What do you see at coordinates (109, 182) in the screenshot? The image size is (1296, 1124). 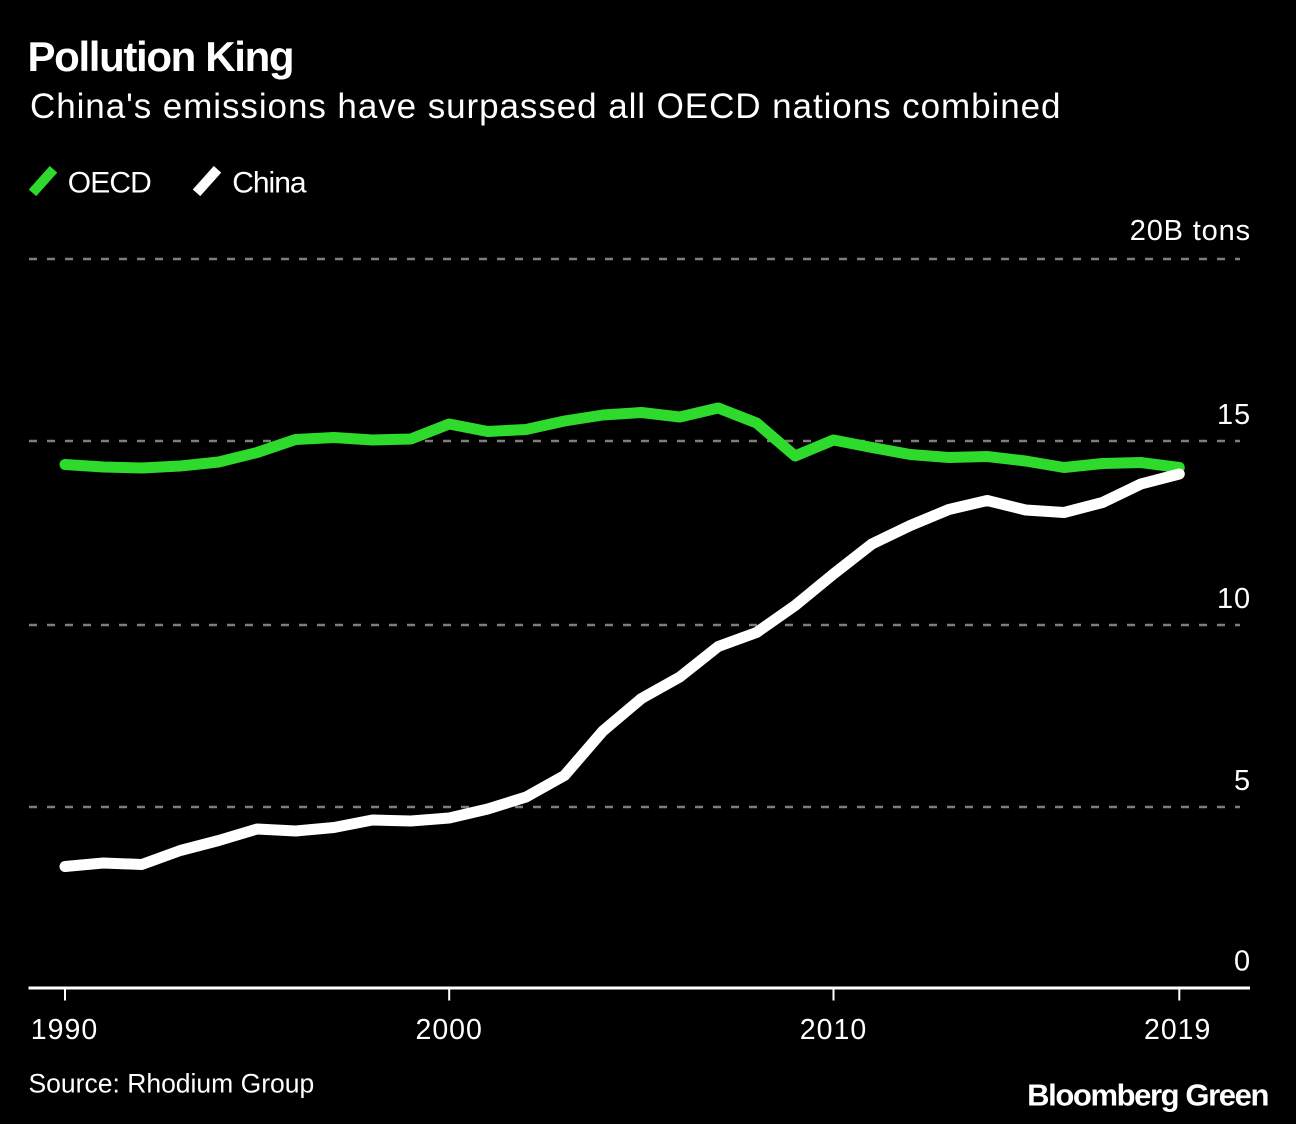 I see `svg-text: OECD` at bounding box center [109, 182].